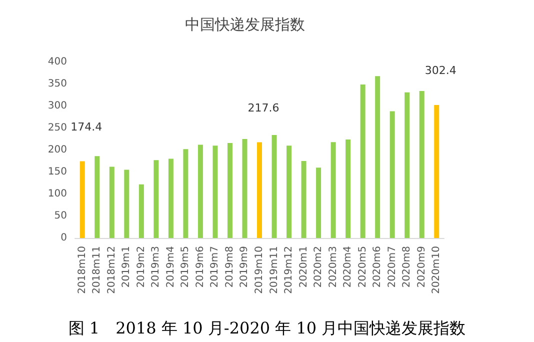  Describe the element at coordinates (57, 128) in the screenshot. I see `y-tick-label: 250` at that location.